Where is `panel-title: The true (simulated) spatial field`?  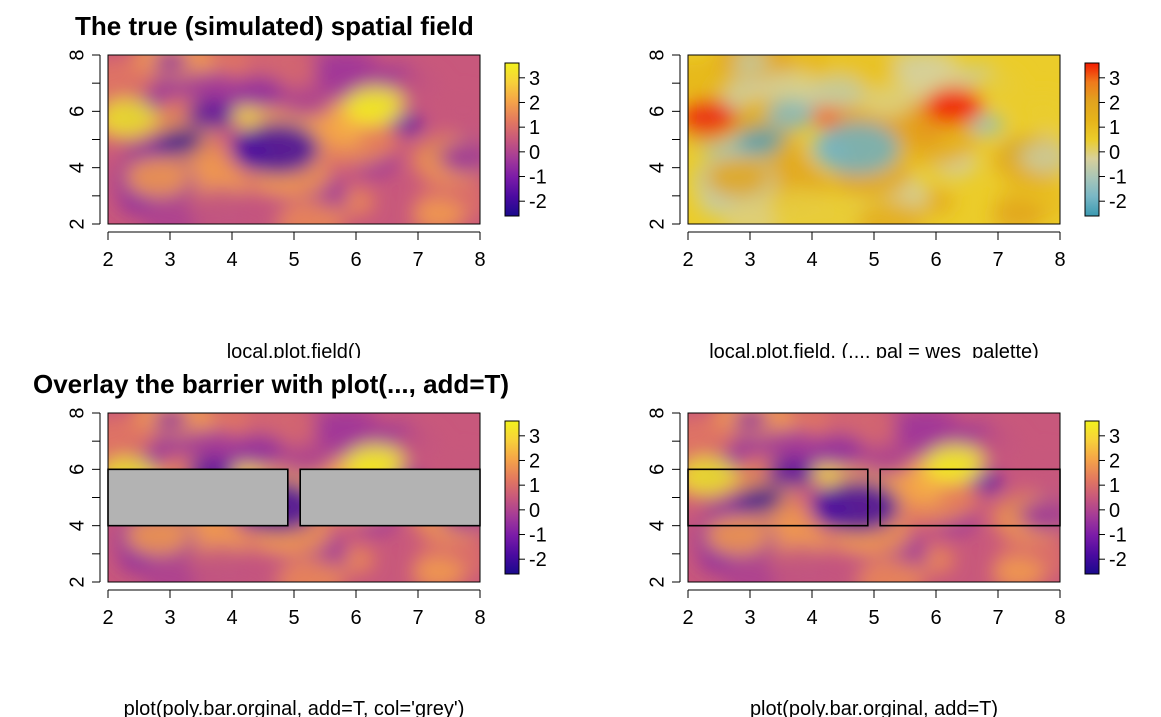 panel-title: The true (simulated) spatial field is located at coordinates (274, 26).